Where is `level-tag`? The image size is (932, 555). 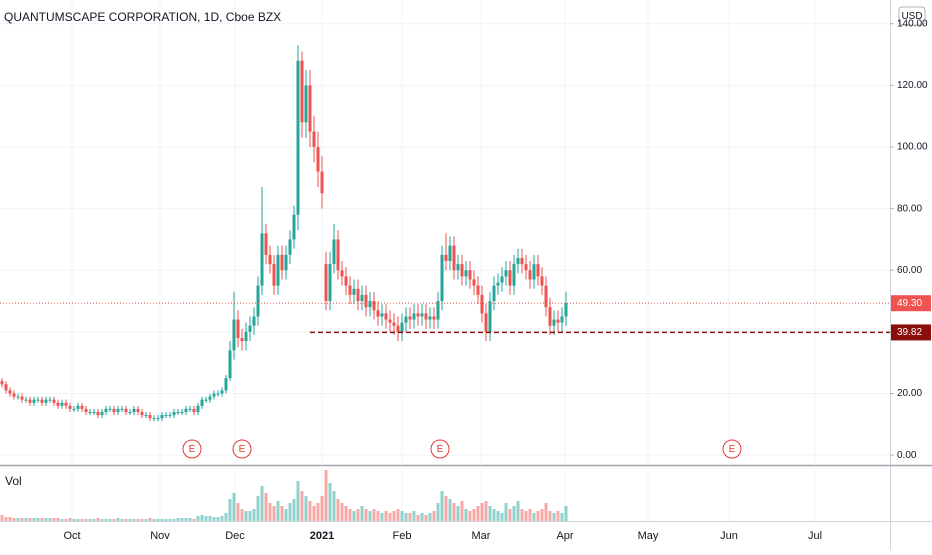 level-tag is located at coordinates (911, 332).